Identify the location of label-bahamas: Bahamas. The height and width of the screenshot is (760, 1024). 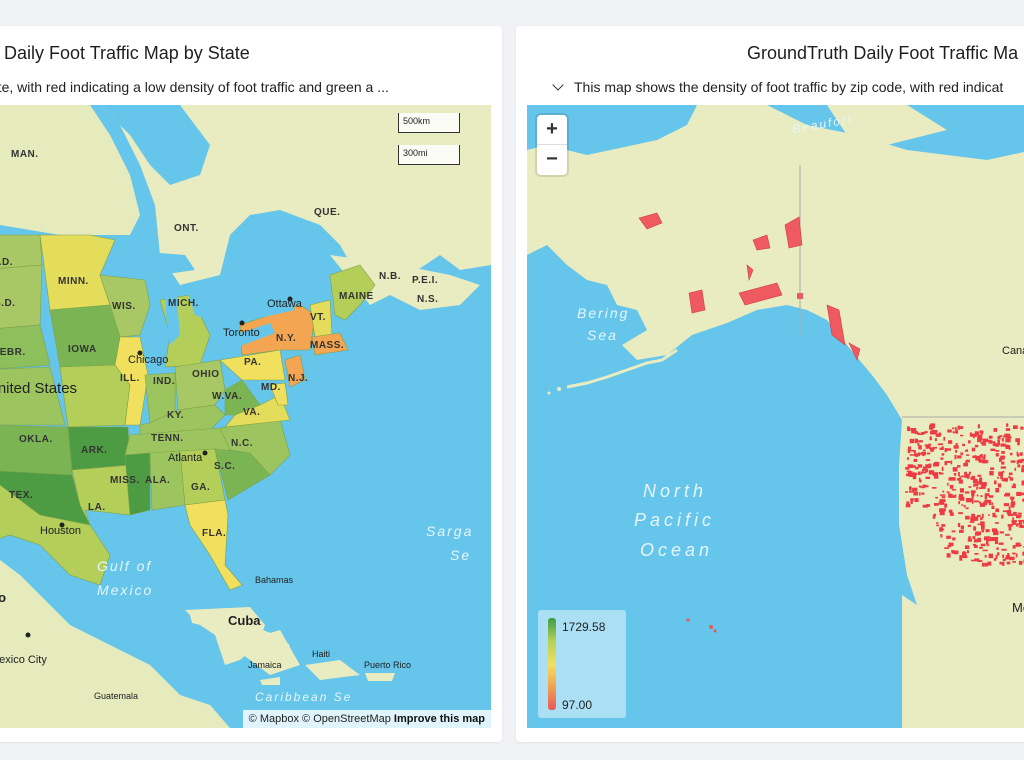
(274, 580).